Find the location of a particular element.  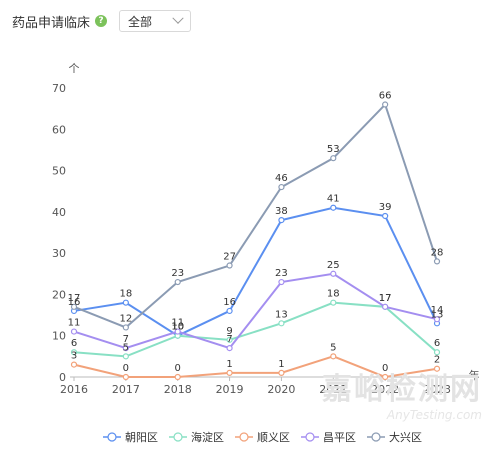

x-tick-label: 2018 is located at coordinates (178, 389).